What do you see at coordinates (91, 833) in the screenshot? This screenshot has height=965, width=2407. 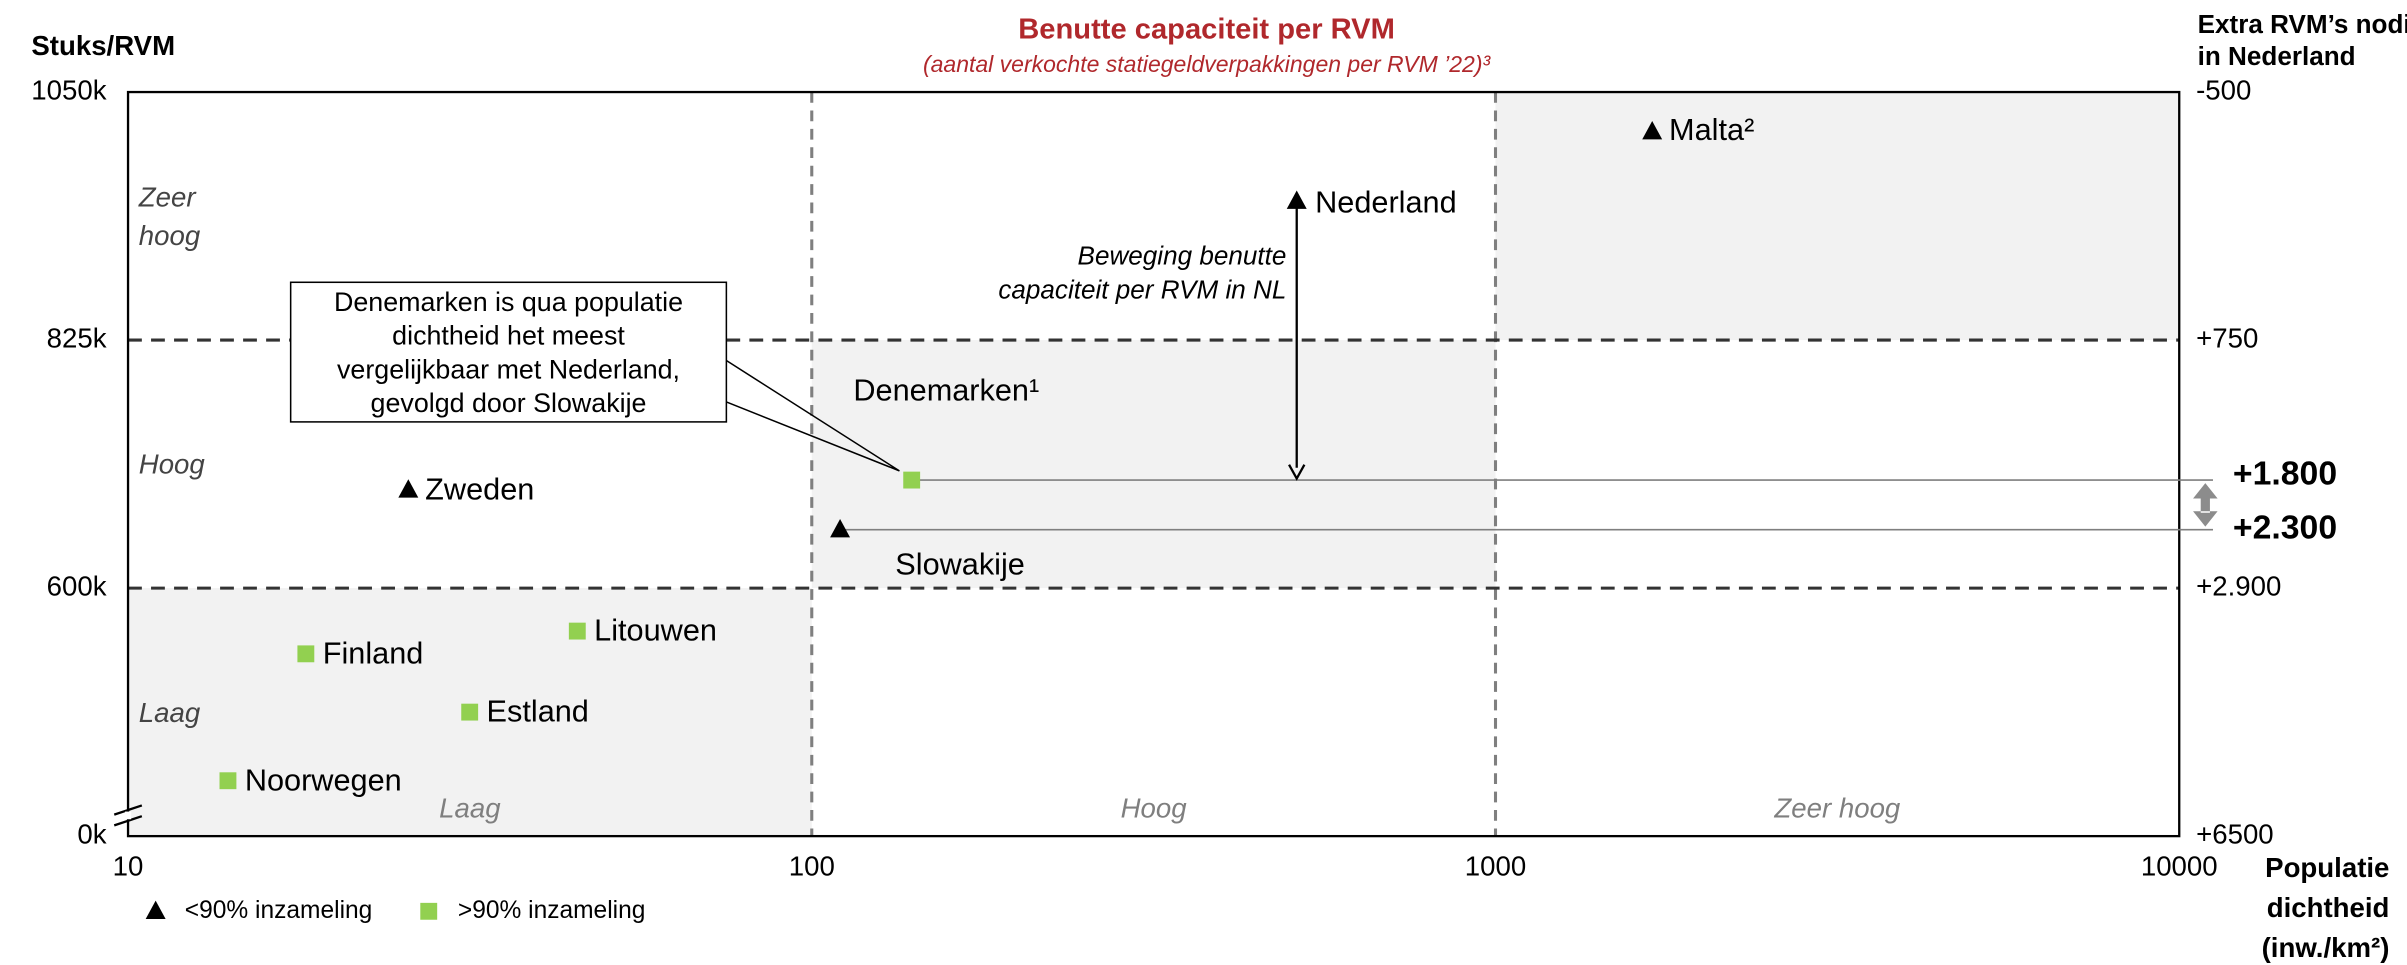 I see `y-tick-label: 0k` at bounding box center [91, 833].